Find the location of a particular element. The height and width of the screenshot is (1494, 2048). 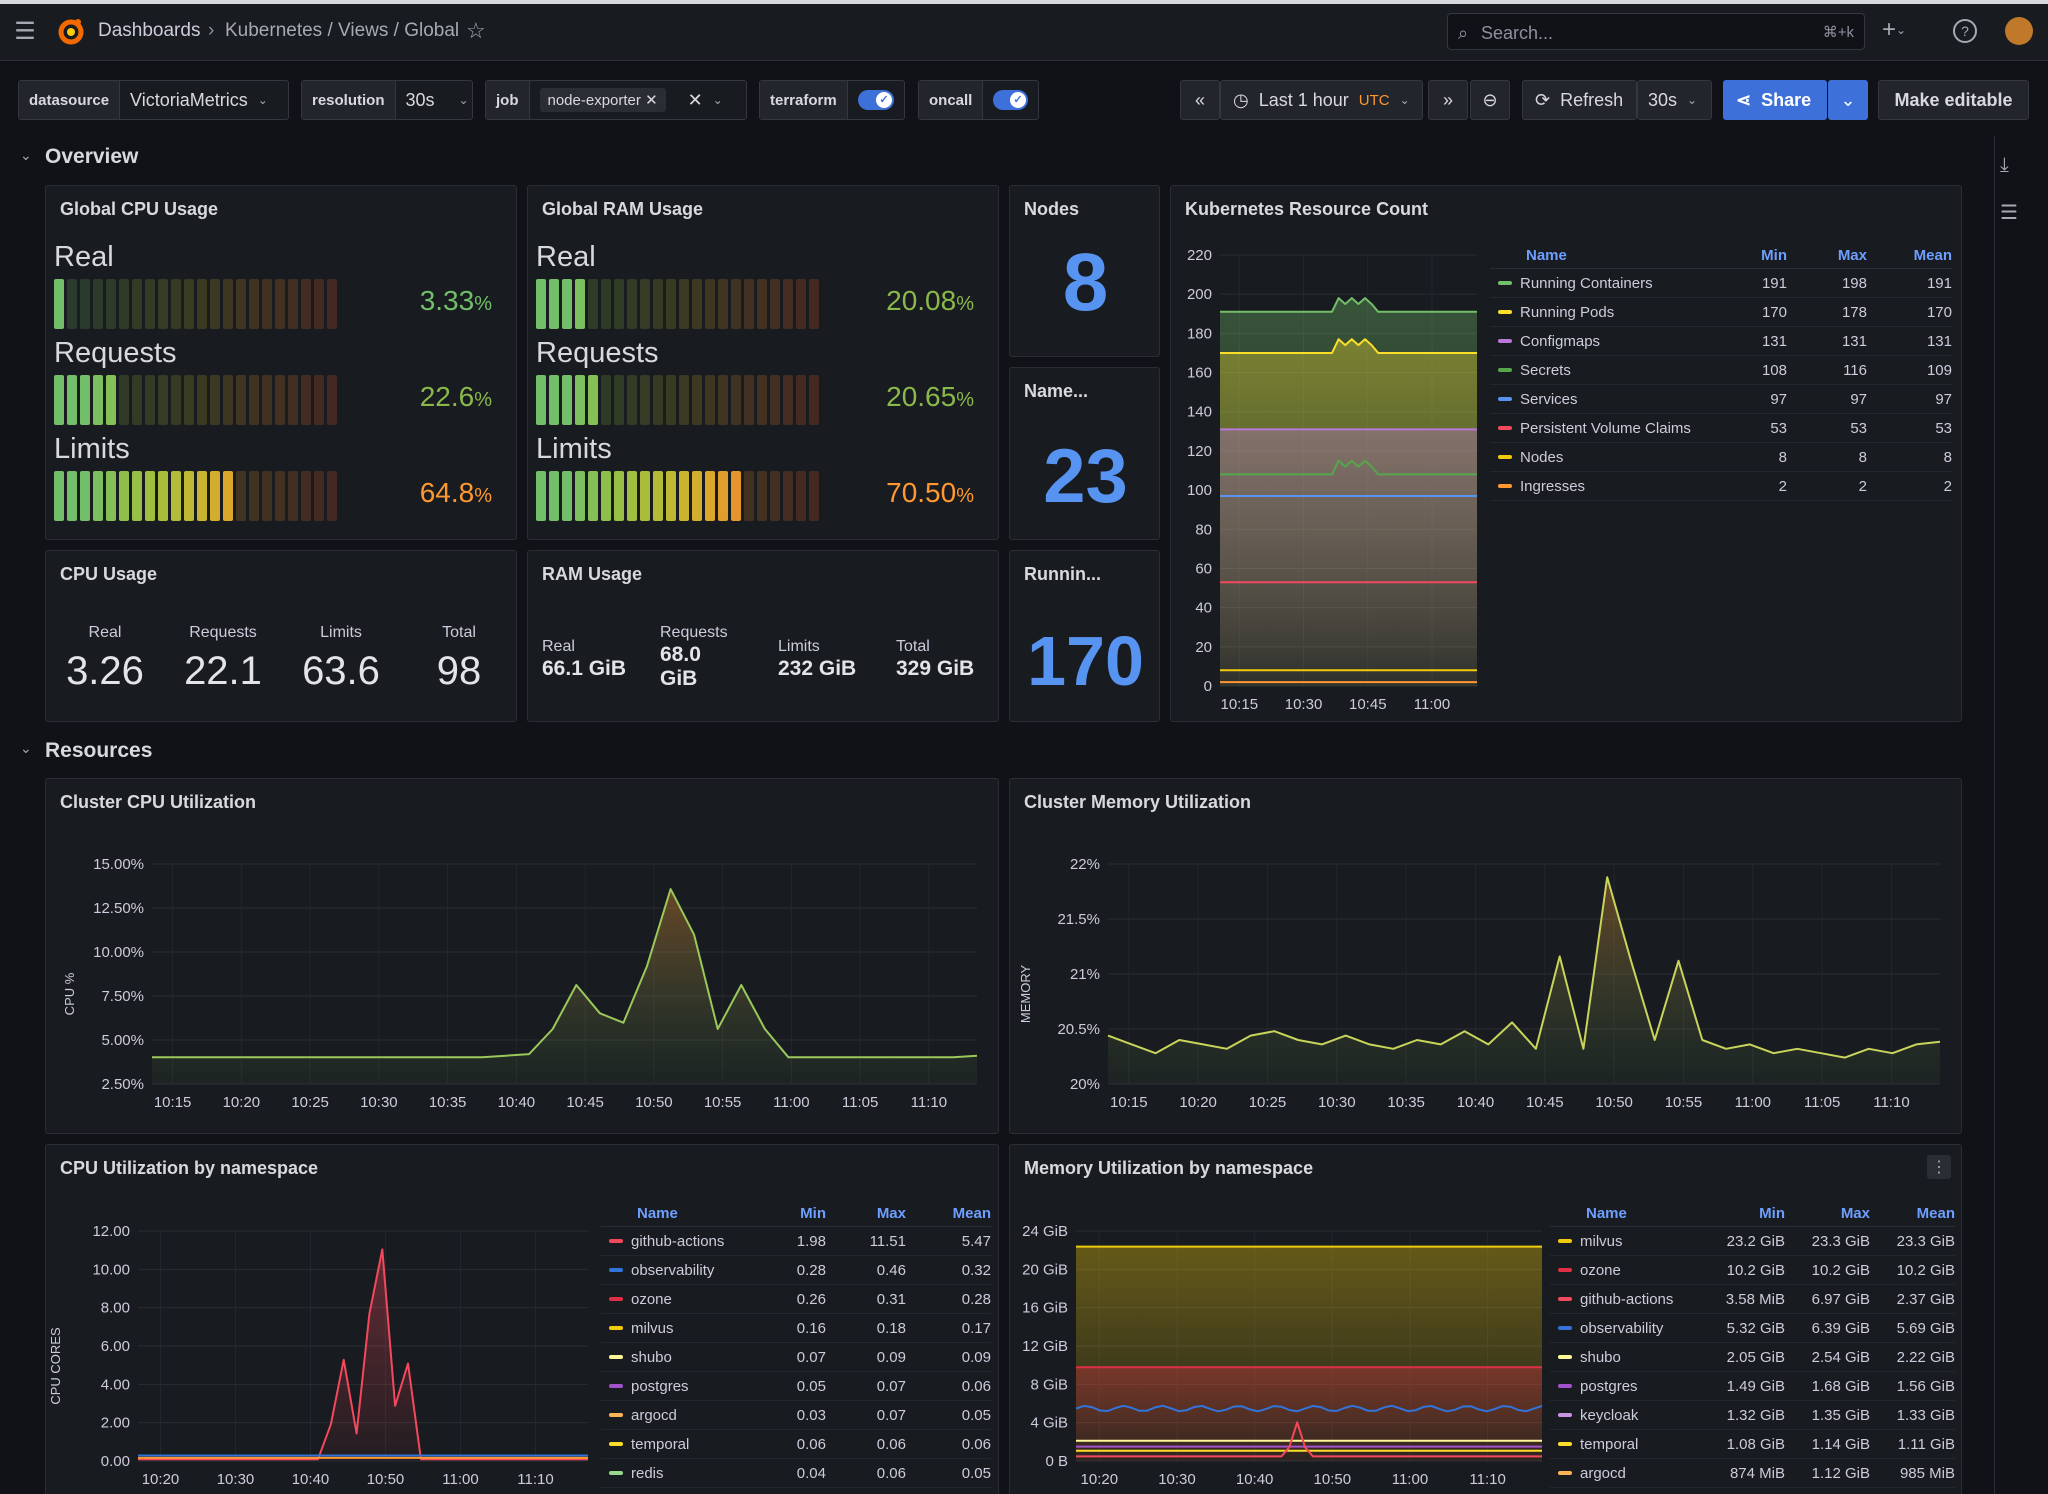

series-mean: 0.05 is located at coordinates (976, 1473).